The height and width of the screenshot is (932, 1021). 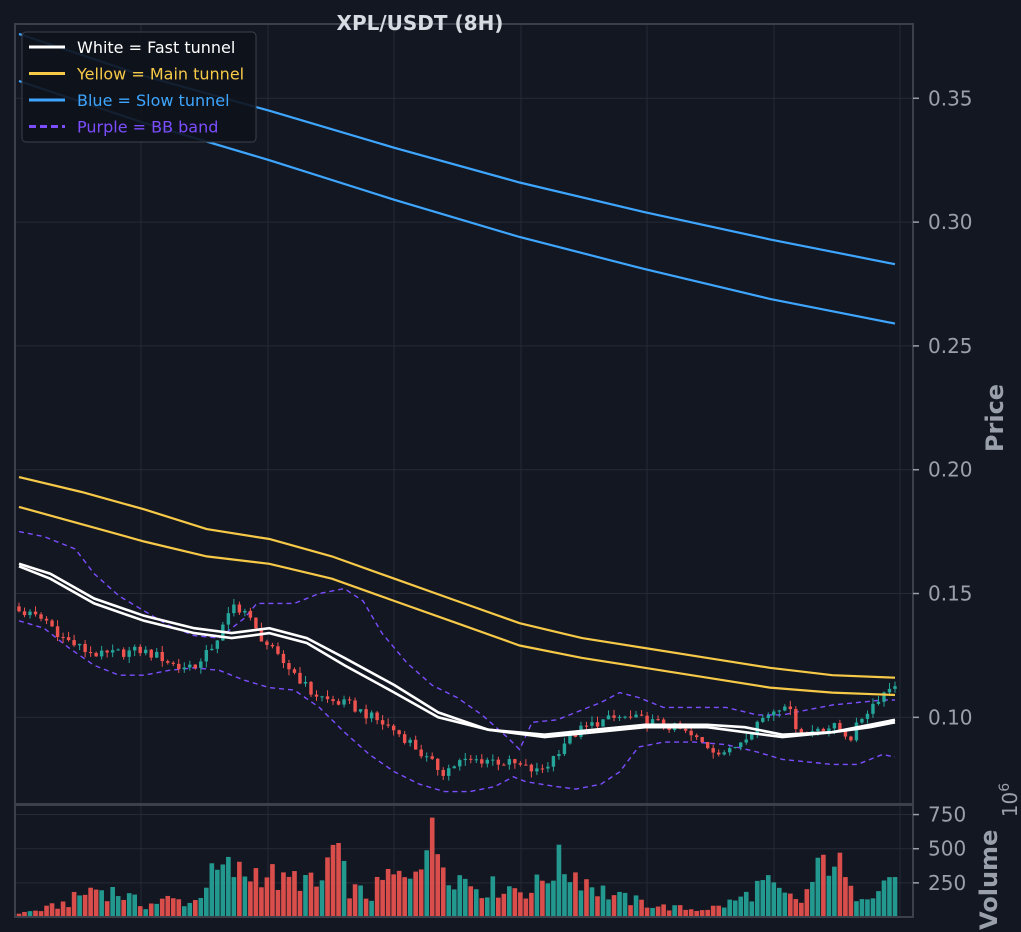 What do you see at coordinates (420, 23) in the screenshot?
I see `chart-title: XPL/USDT (8H)` at bounding box center [420, 23].